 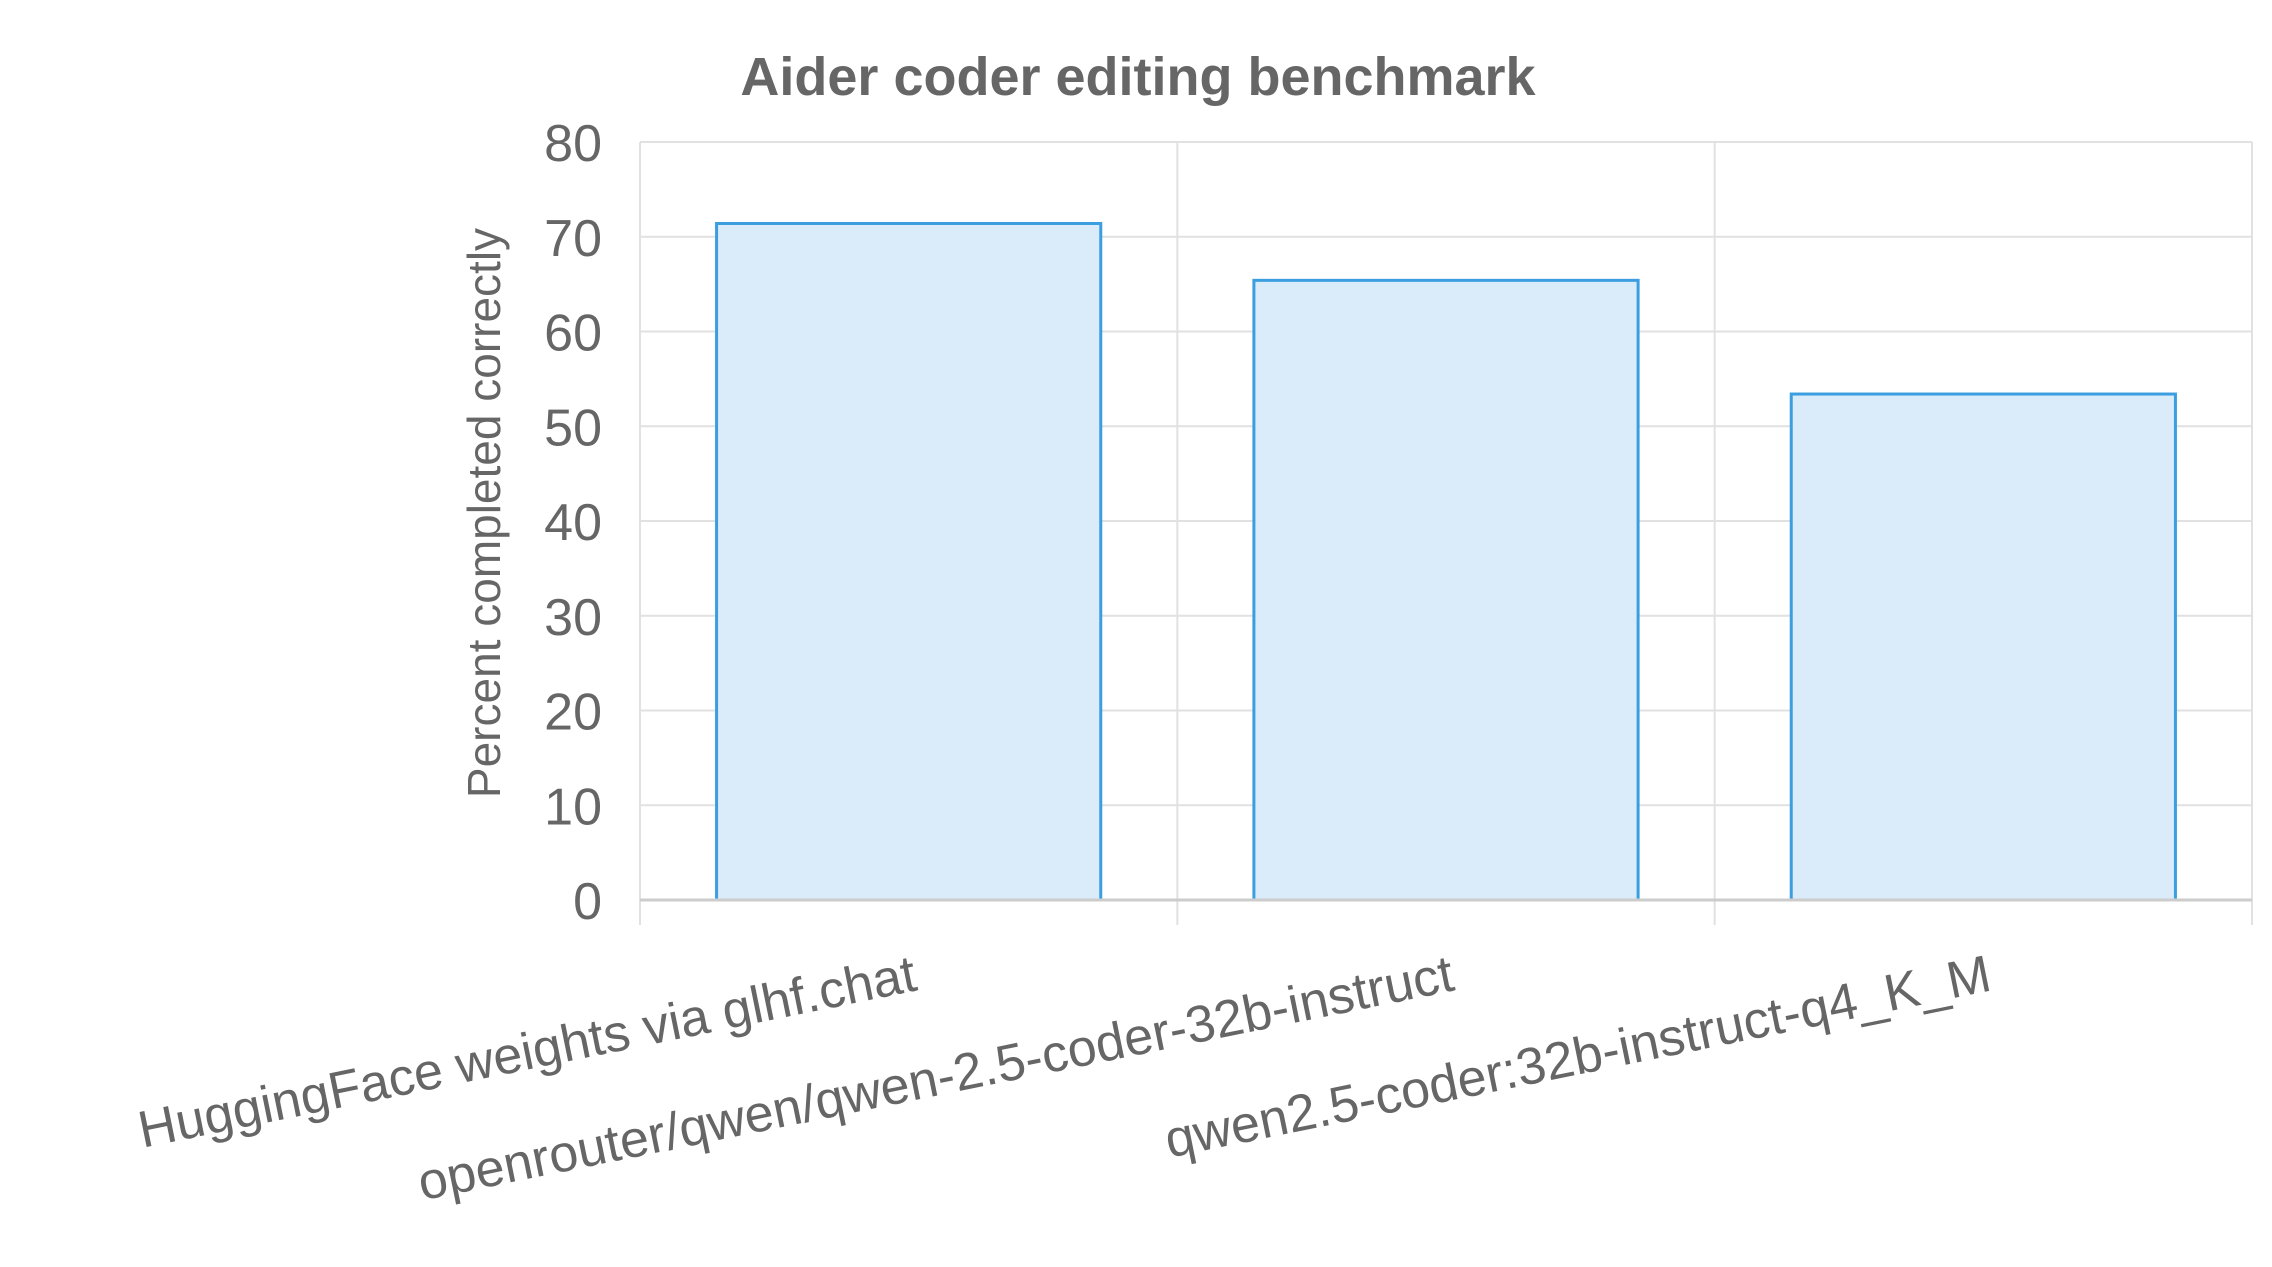 I want to click on y-axis-label: Percent completed correctly, so click(x=484, y=513).